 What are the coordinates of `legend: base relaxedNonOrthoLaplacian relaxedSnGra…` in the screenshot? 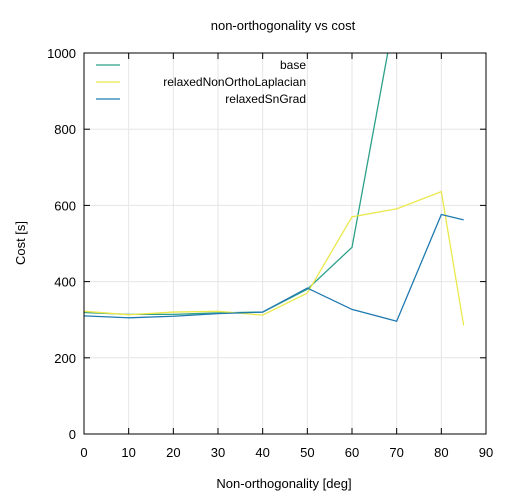 It's located at (201, 82).